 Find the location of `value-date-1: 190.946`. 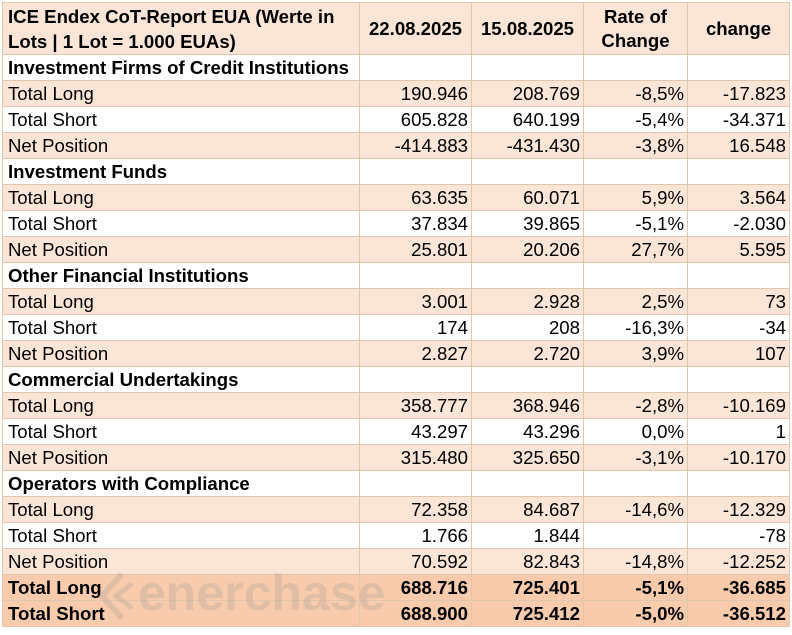

value-date-1: 190.946 is located at coordinates (415, 93).